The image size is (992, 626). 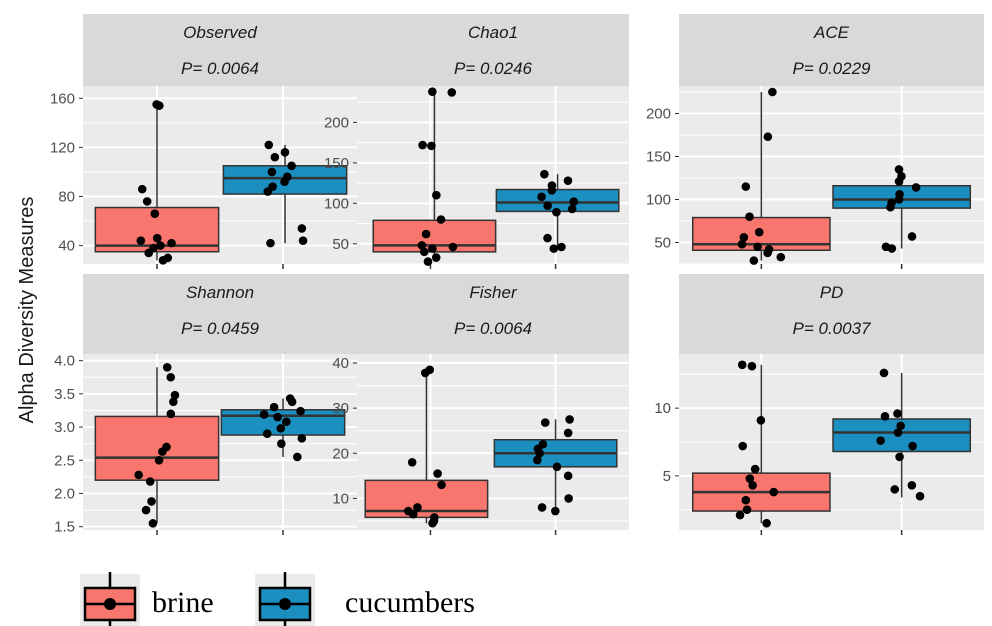 I want to click on facet-fisher: Fisher P= 0.0064 10 20 30 40, so click(x=480, y=404).